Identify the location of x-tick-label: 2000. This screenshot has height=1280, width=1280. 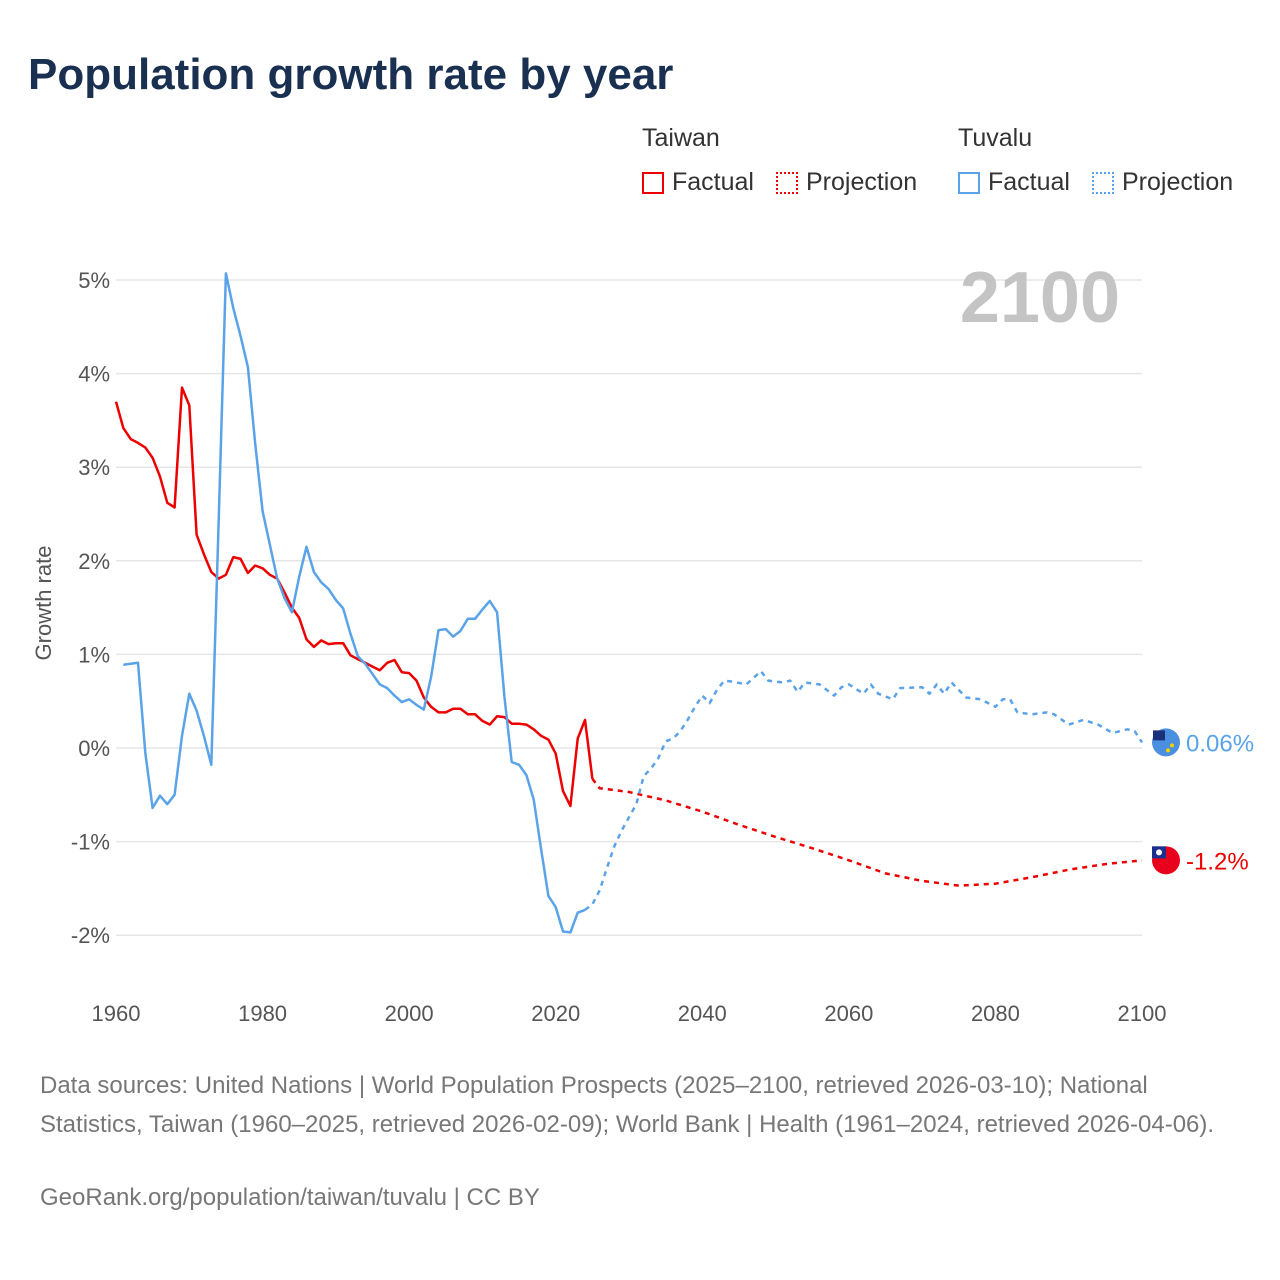
(409, 1013).